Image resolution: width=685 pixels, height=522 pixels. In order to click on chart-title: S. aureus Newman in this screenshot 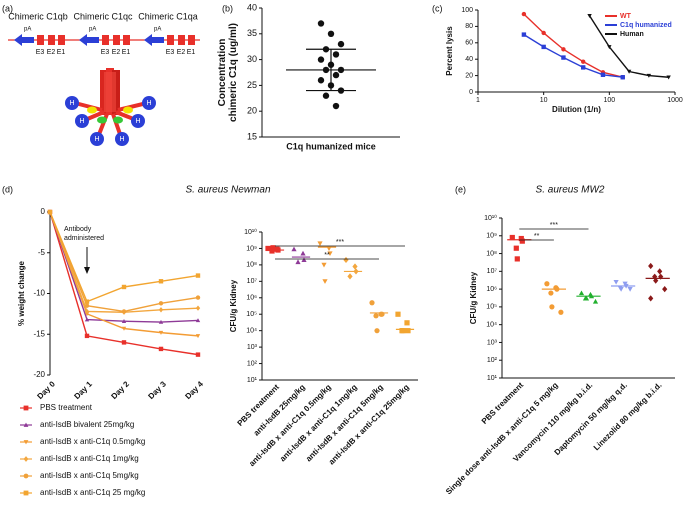, I will do `click(227, 190)`.